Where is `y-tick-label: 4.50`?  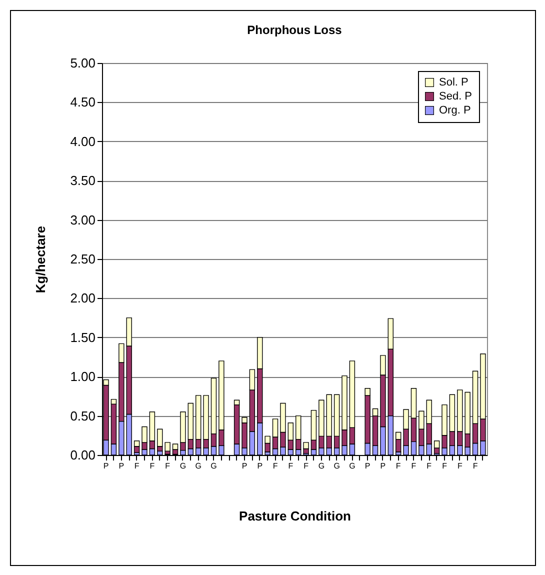 y-tick-label: 4.50 is located at coordinates (83, 102).